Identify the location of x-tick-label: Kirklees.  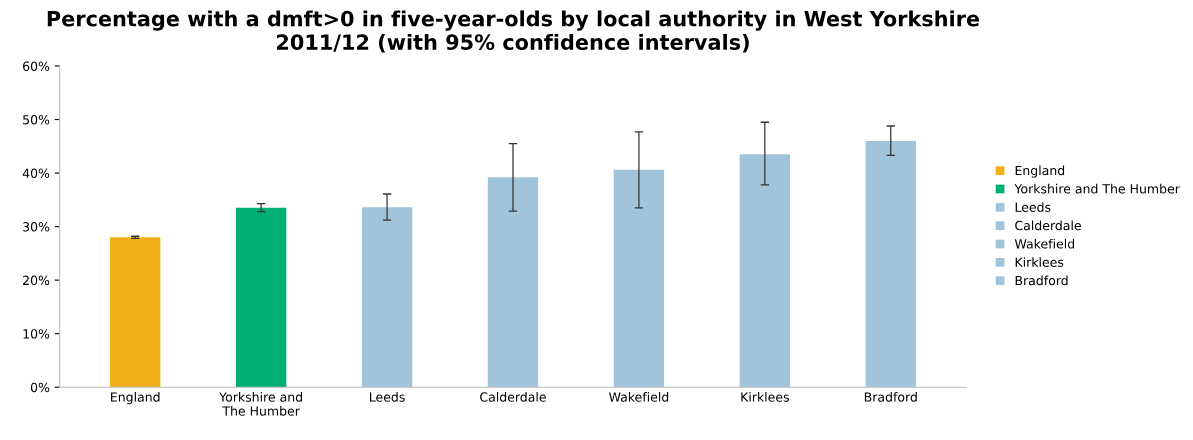
(765, 397).